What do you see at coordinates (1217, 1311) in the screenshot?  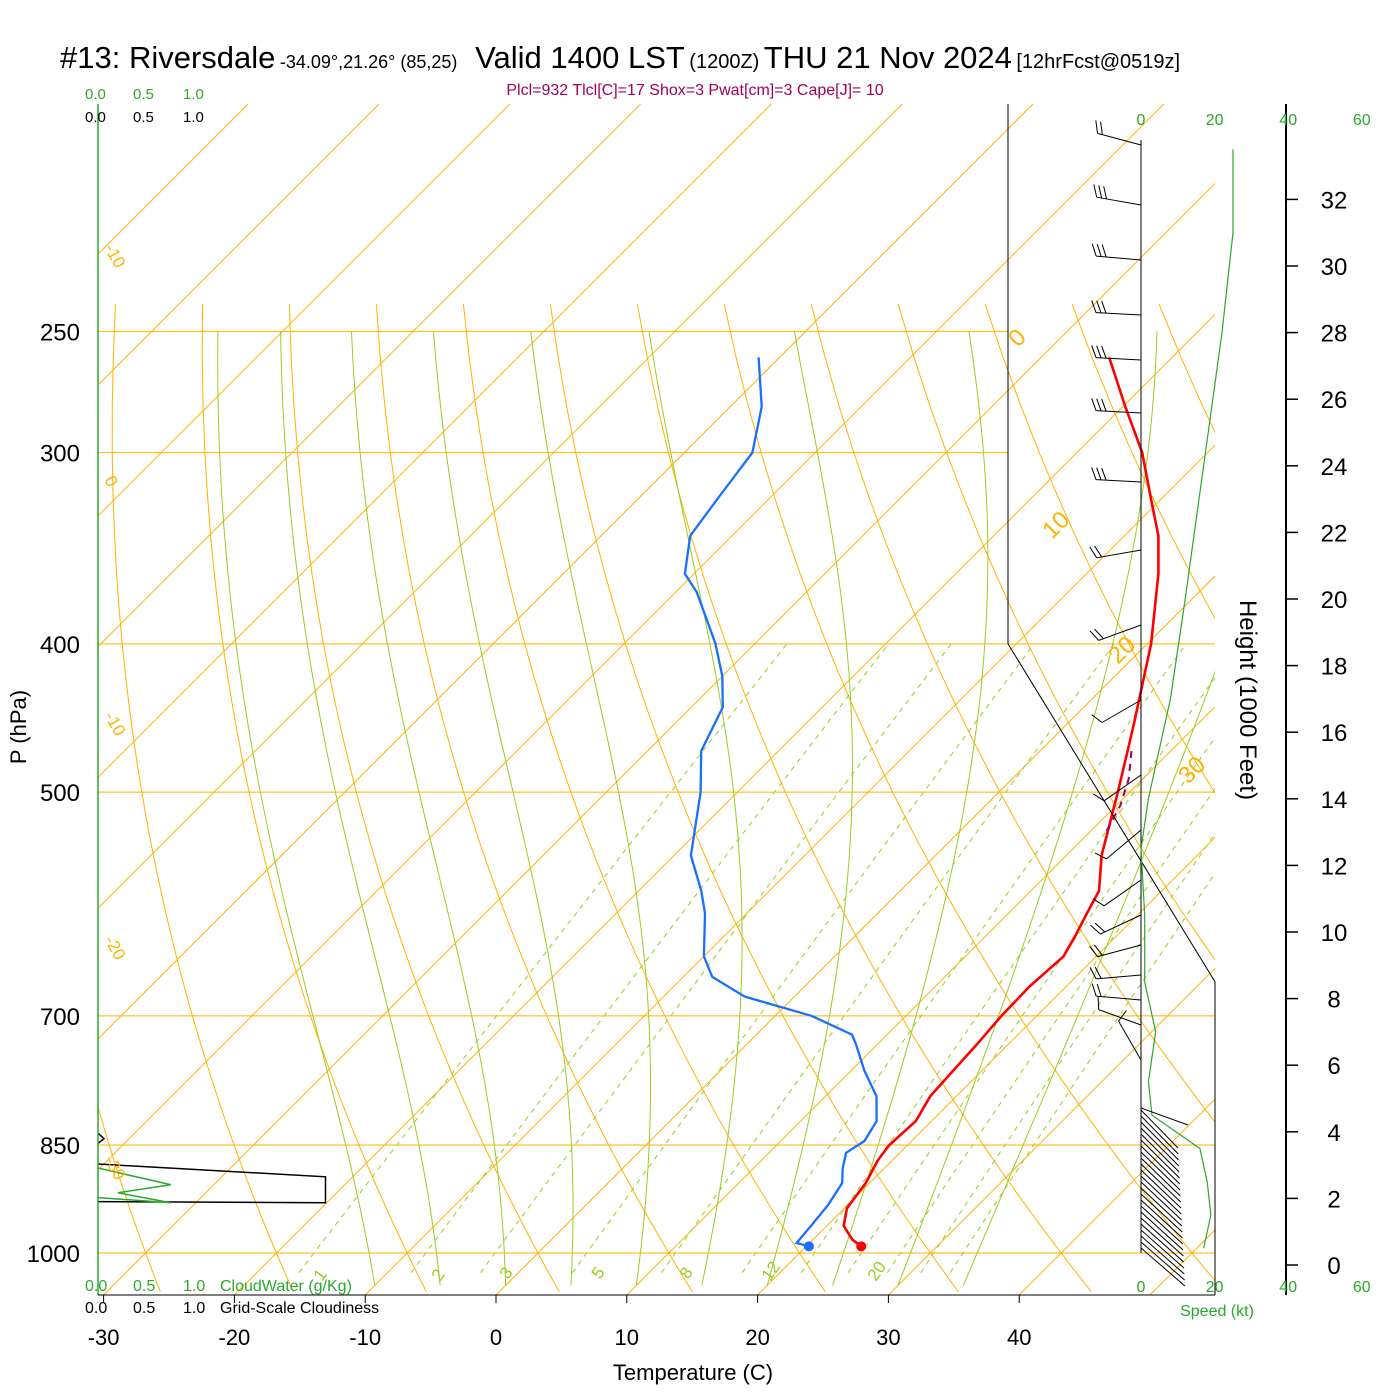 I see `speed-axis-title: Speed (kt)` at bounding box center [1217, 1311].